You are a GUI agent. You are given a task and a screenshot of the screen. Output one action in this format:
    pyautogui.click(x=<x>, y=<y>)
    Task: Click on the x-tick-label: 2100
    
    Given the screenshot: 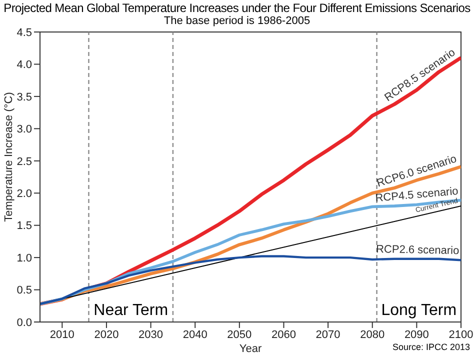 What is the action you would take?
    pyautogui.click(x=461, y=334)
    